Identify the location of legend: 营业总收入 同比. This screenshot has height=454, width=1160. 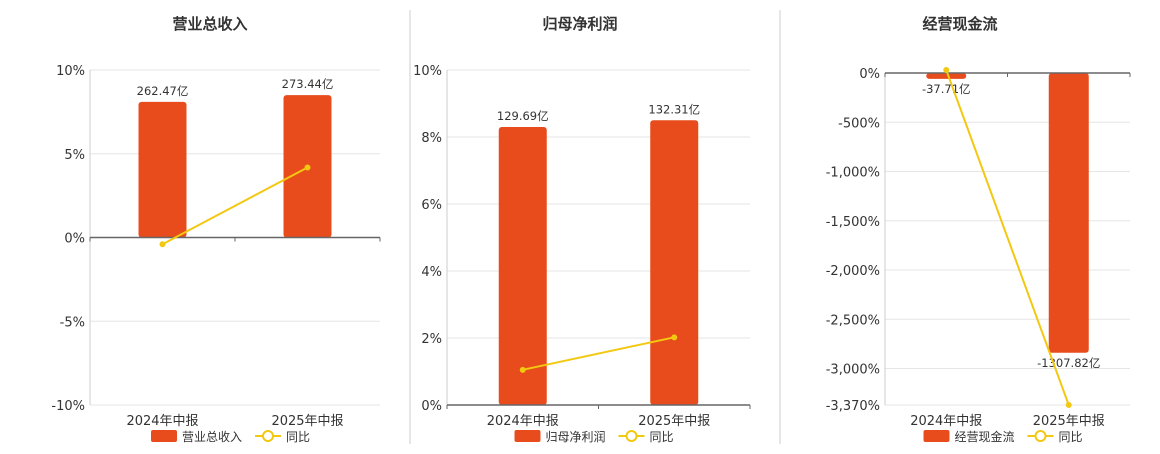
(230, 437).